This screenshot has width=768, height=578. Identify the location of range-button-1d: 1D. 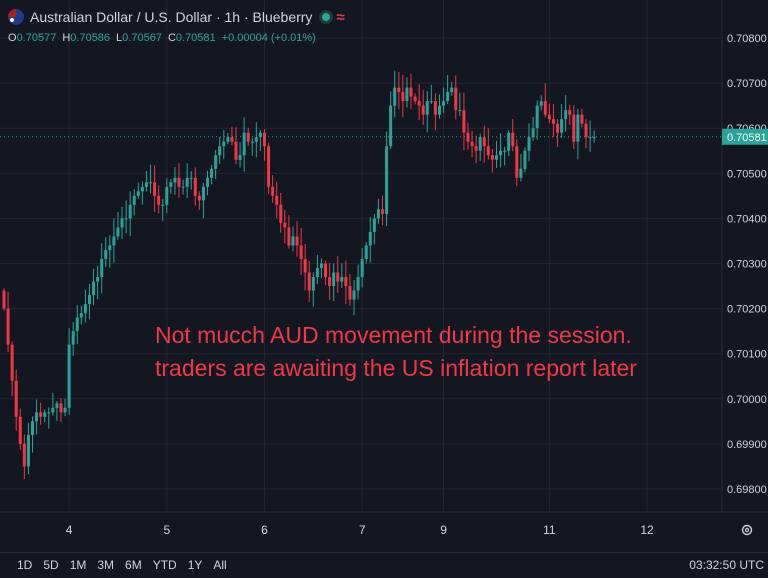
(25, 565).